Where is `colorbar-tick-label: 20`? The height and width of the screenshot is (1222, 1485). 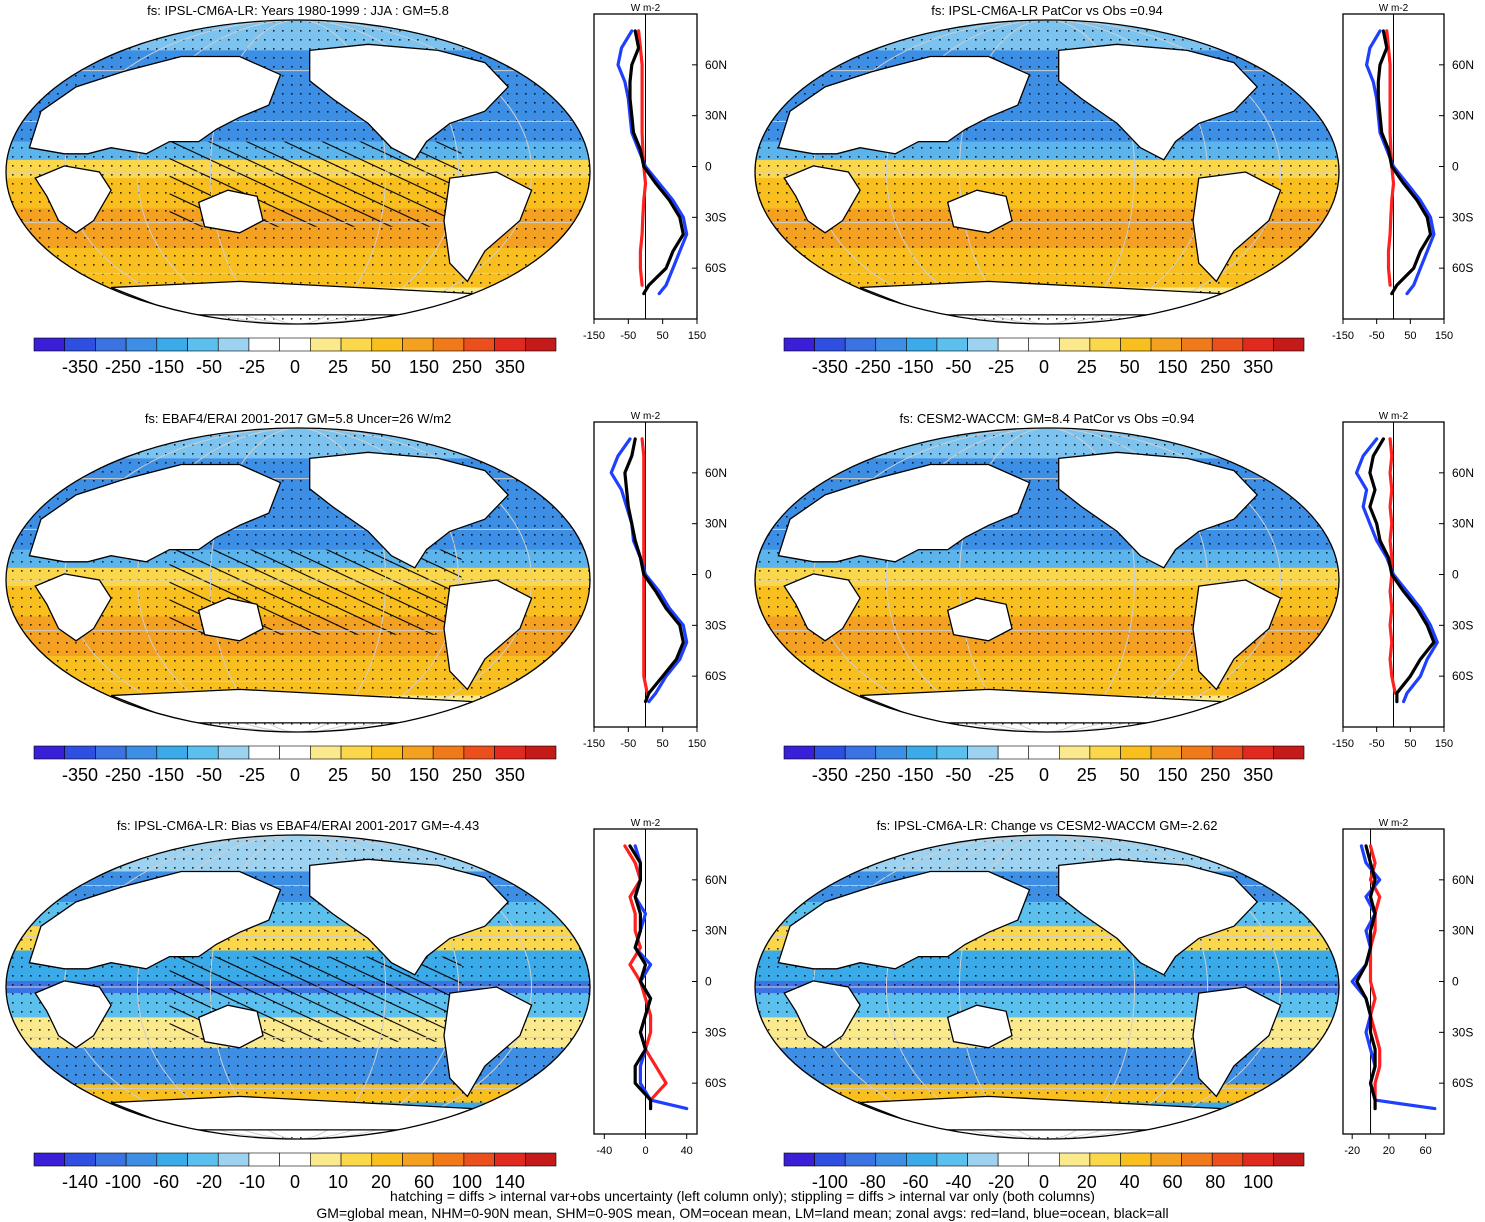 colorbar-tick-label: 20 is located at coordinates (1087, 1181).